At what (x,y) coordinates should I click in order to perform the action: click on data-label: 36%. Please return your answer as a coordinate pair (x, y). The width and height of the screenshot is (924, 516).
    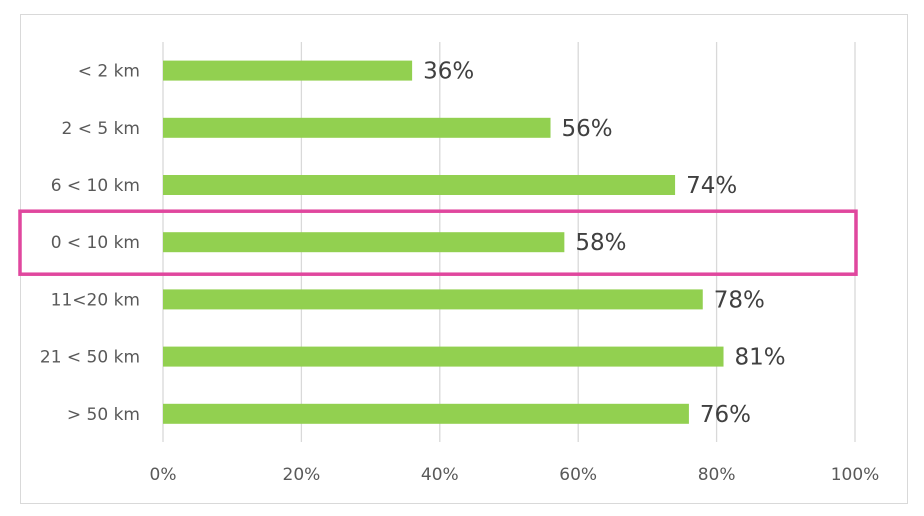
    Looking at the image, I should click on (448, 72).